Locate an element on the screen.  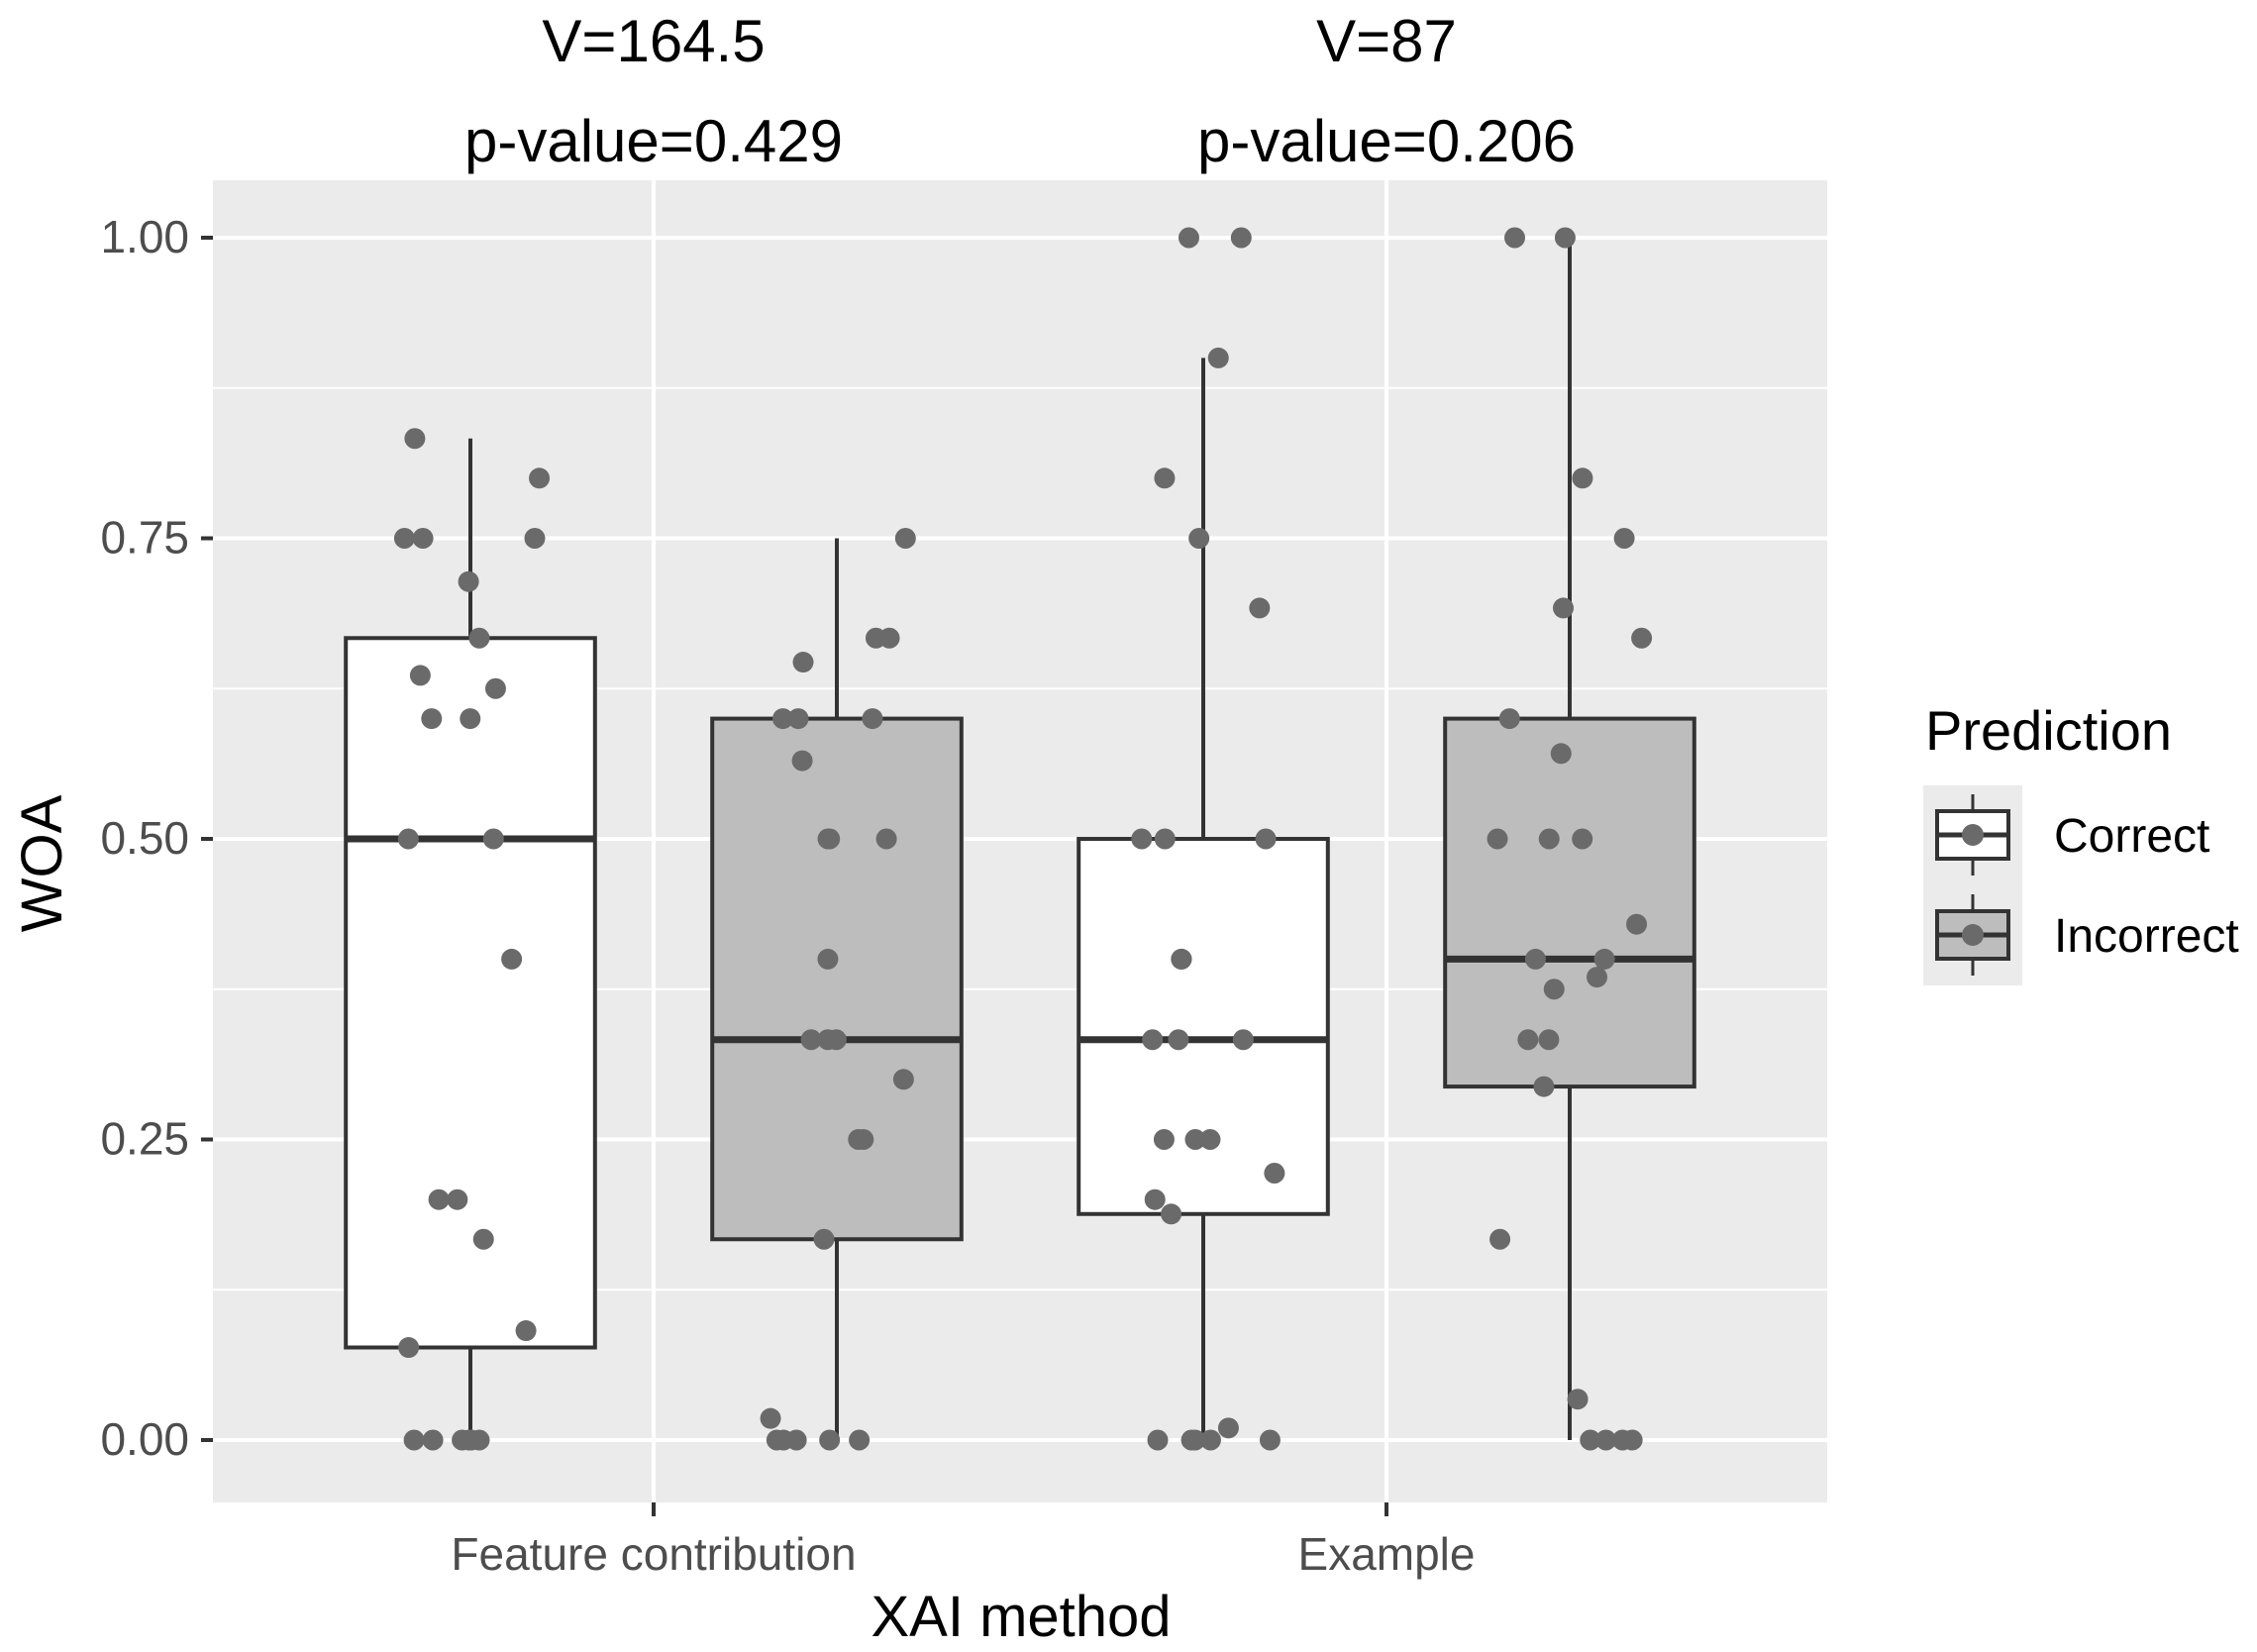
legend-label-incorrect: Incorrect is located at coordinates (2146, 937).